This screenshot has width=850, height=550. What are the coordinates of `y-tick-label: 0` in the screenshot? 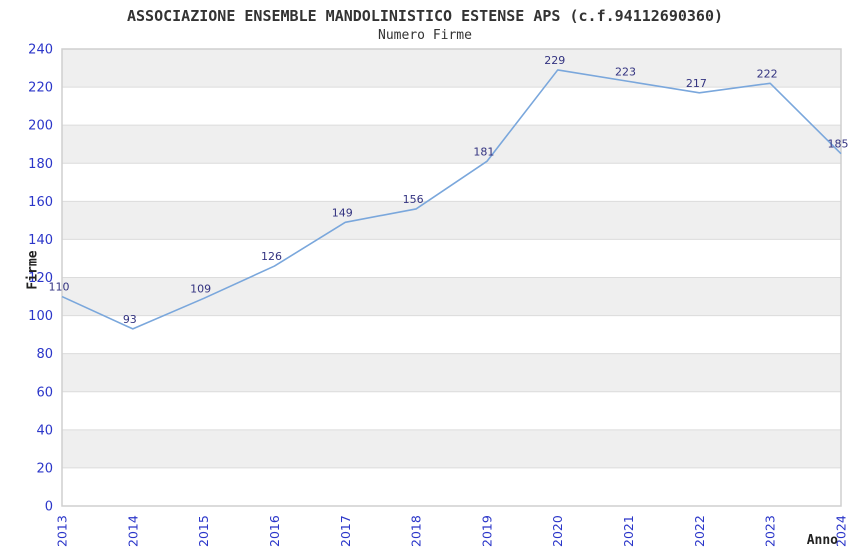 It's located at (49, 507).